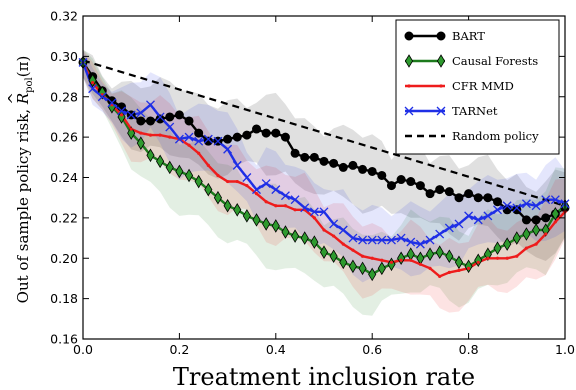 The height and width of the screenshot is (390, 576). I want to click on y-axis-title-hat: ^, so click(14, 98).